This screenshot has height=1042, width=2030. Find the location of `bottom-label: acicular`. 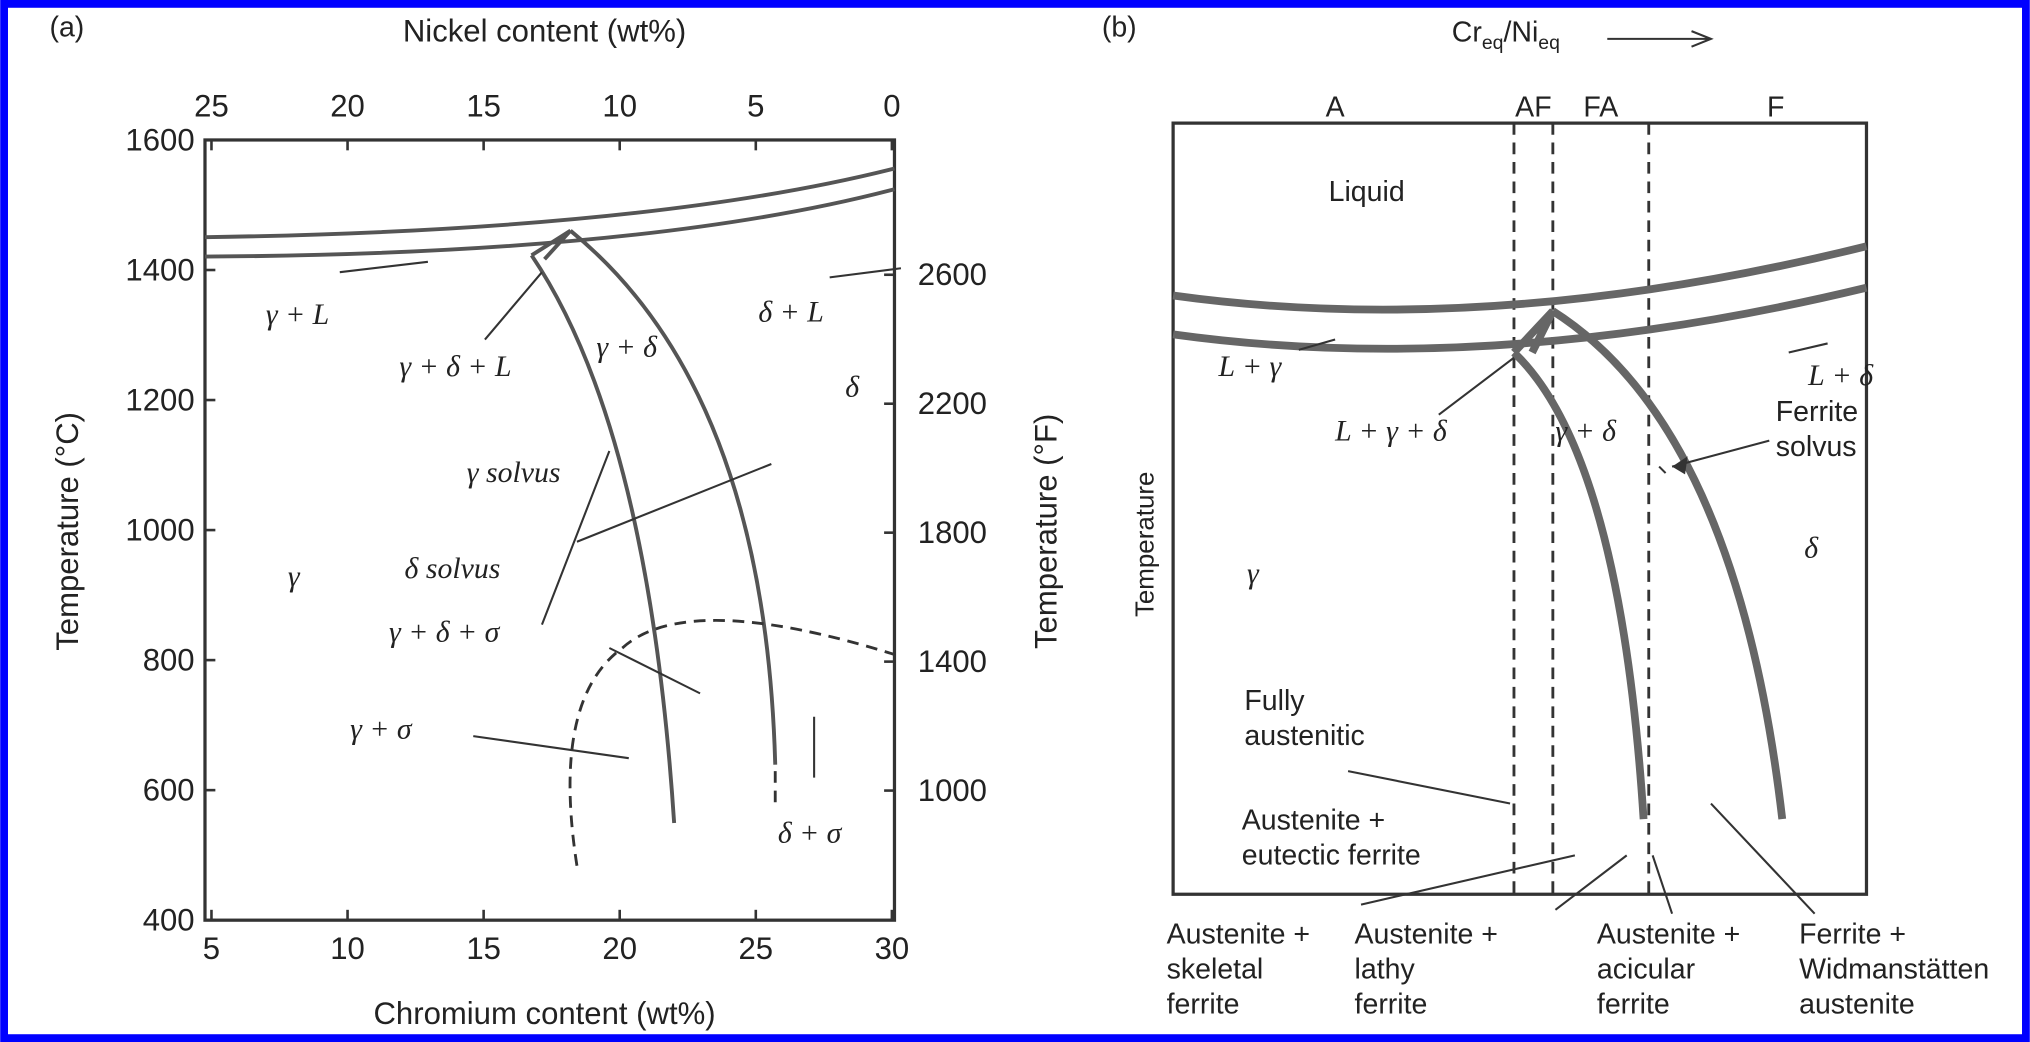

bottom-label: acicular is located at coordinates (1646, 969).